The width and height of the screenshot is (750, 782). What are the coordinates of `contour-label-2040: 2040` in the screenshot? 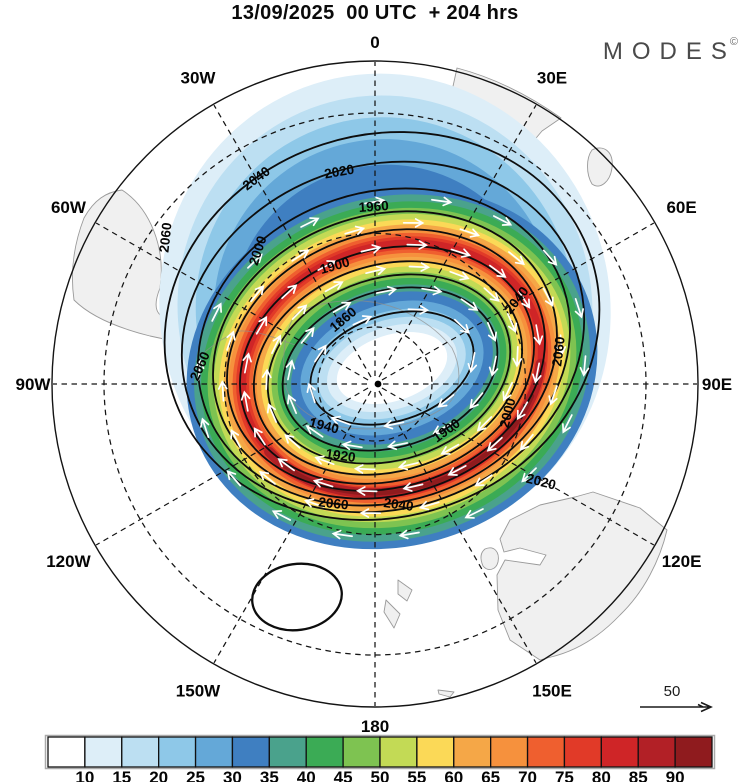 It's located at (399, 504).